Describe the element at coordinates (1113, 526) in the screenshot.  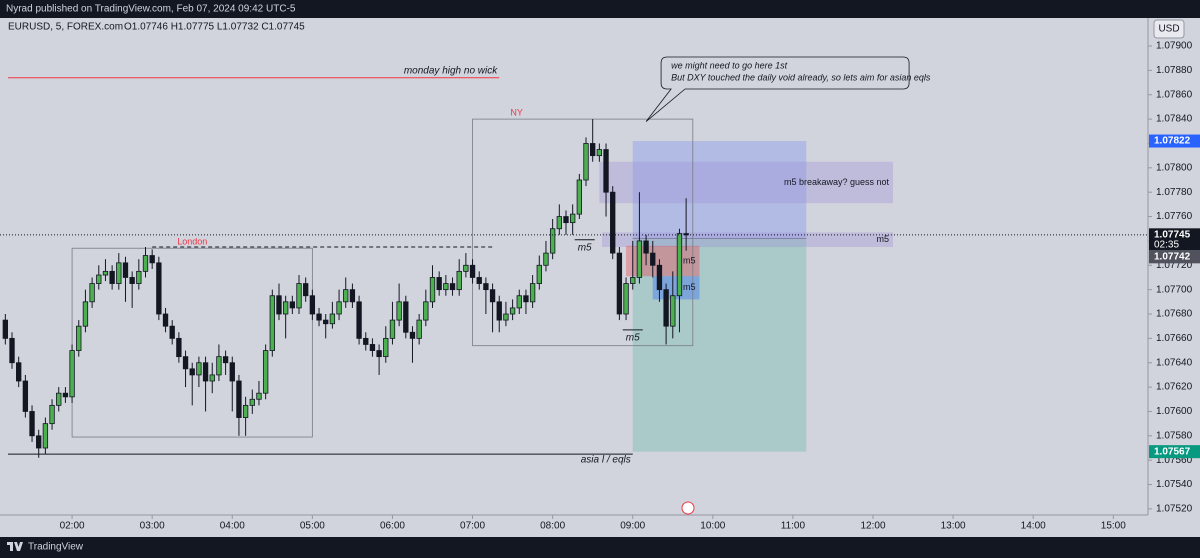
I see `x-tick-label: 15:00` at that location.